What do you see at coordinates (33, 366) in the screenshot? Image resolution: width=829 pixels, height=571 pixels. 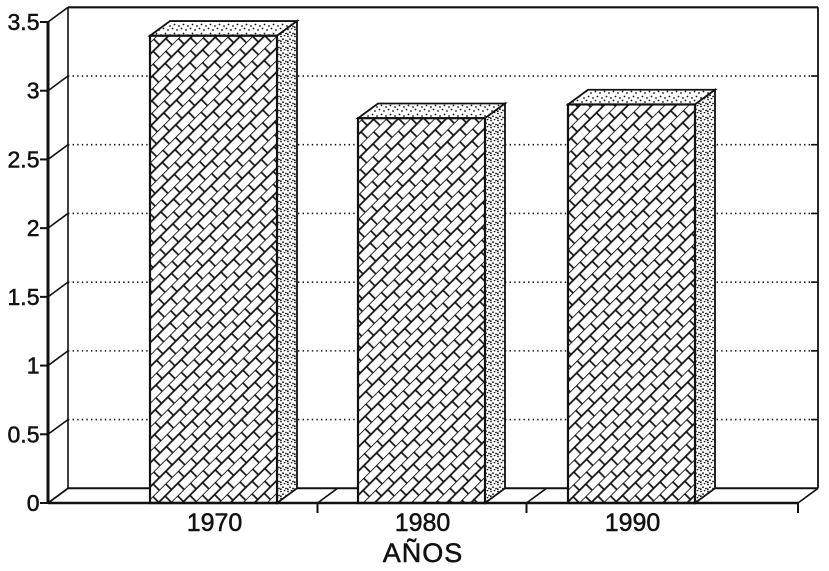 I see `y-tick-label-1: 1` at bounding box center [33, 366].